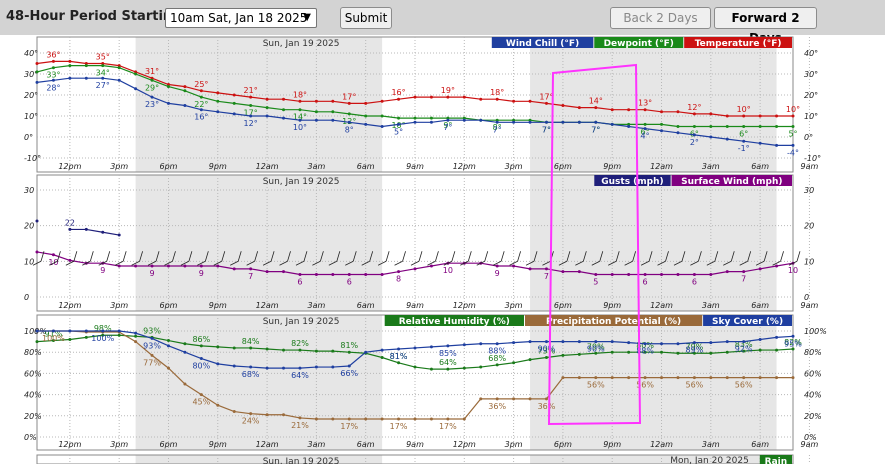 This screenshot has width=885, height=464. Describe the element at coordinates (33, 352) in the screenshot. I see `y-tick-left: 80%` at that location.